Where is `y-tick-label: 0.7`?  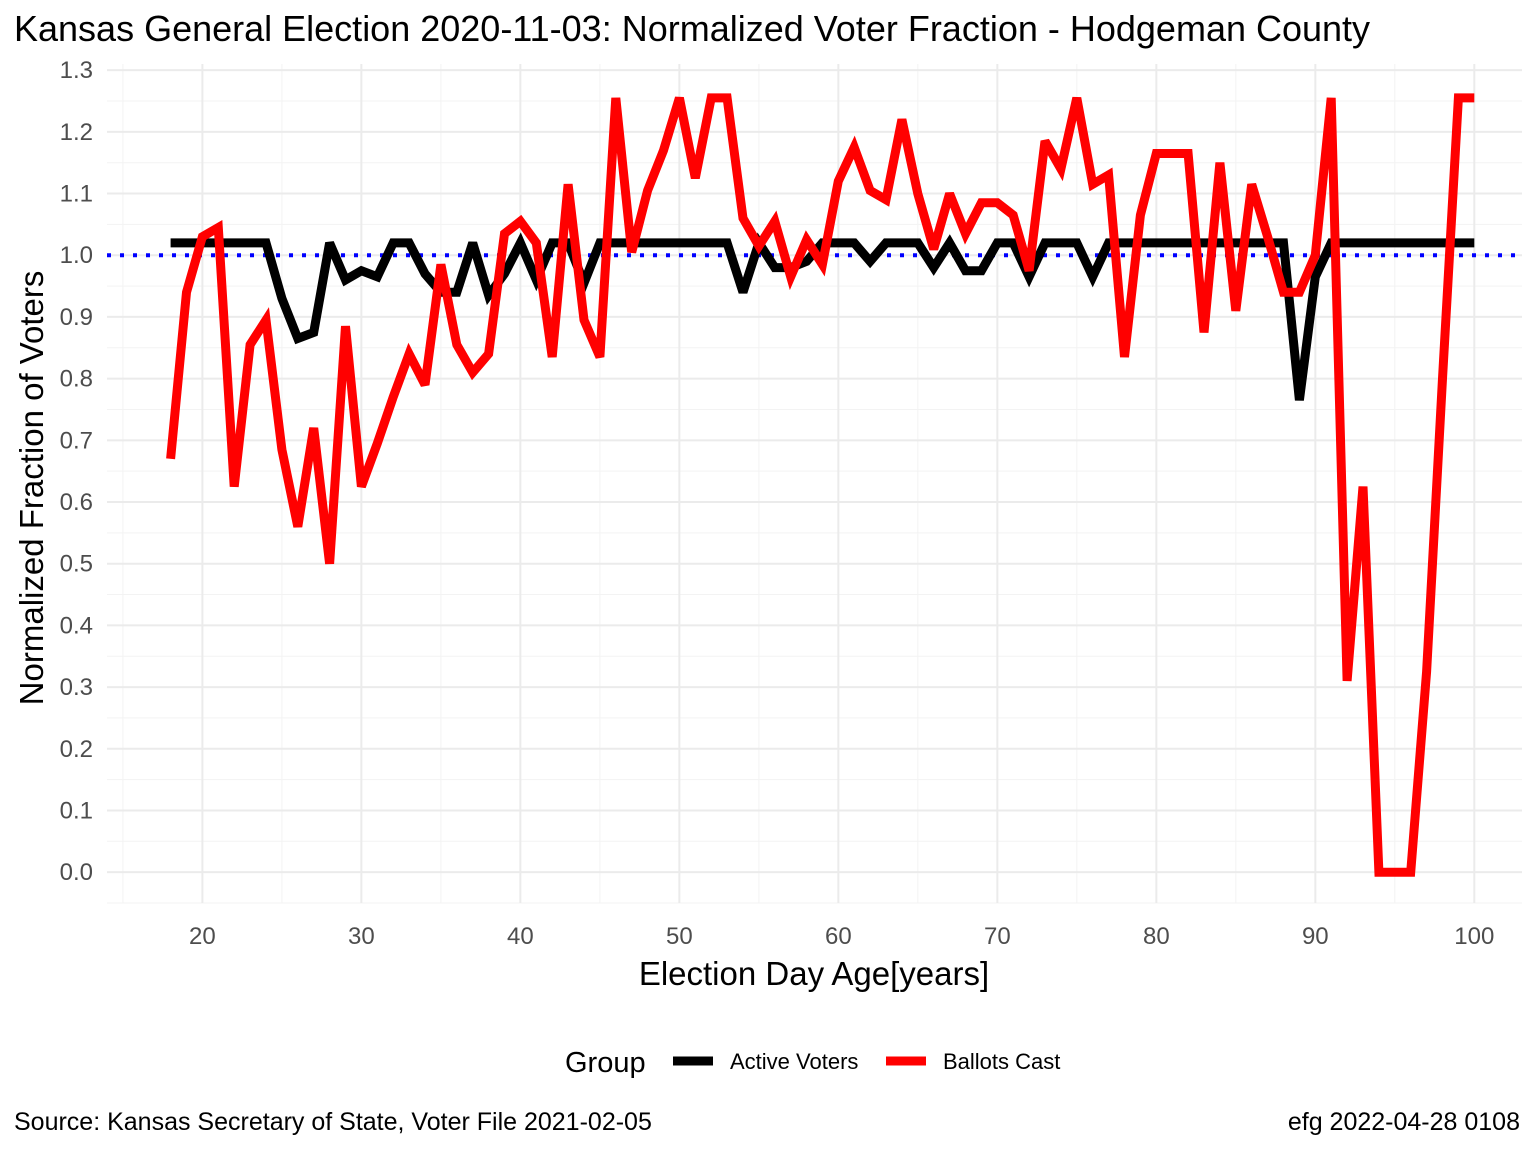
y-tick-label: 0.7 is located at coordinates (76, 440).